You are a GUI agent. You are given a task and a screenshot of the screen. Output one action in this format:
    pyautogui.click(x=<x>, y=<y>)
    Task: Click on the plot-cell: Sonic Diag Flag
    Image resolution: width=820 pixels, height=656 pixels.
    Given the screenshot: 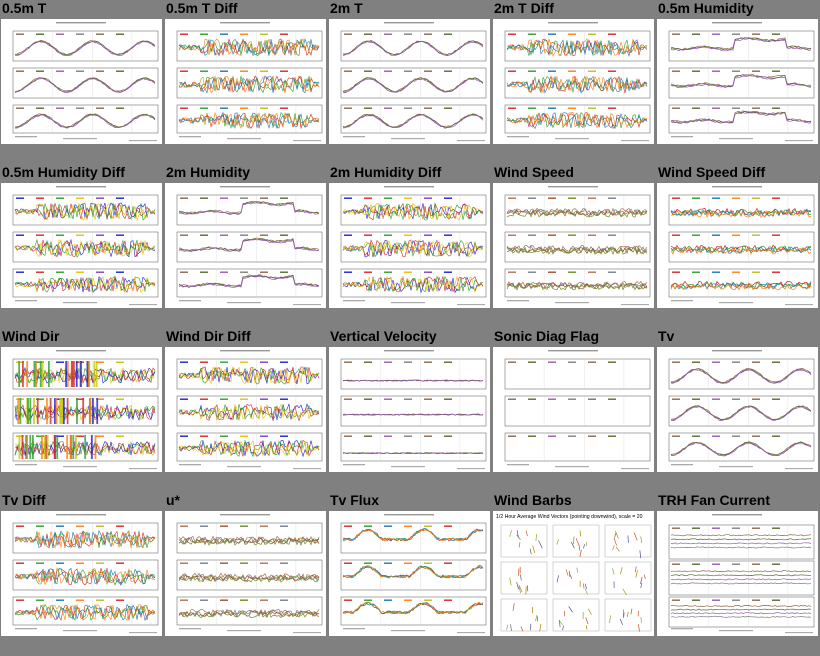 What is the action you would take?
    pyautogui.click(x=574, y=410)
    